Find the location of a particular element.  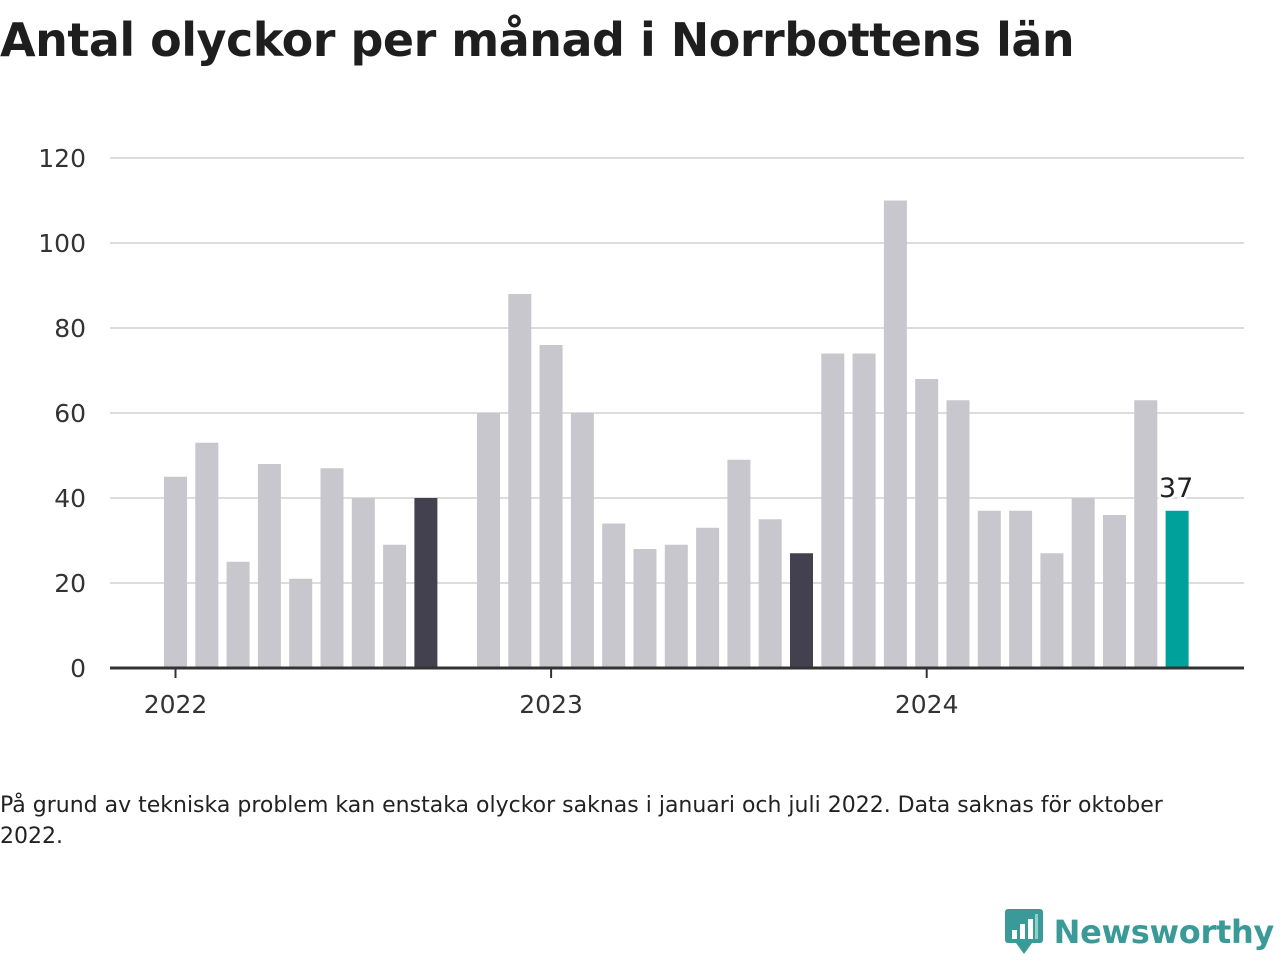

brand-logo: Newsworthy is located at coordinates (1139, 932).